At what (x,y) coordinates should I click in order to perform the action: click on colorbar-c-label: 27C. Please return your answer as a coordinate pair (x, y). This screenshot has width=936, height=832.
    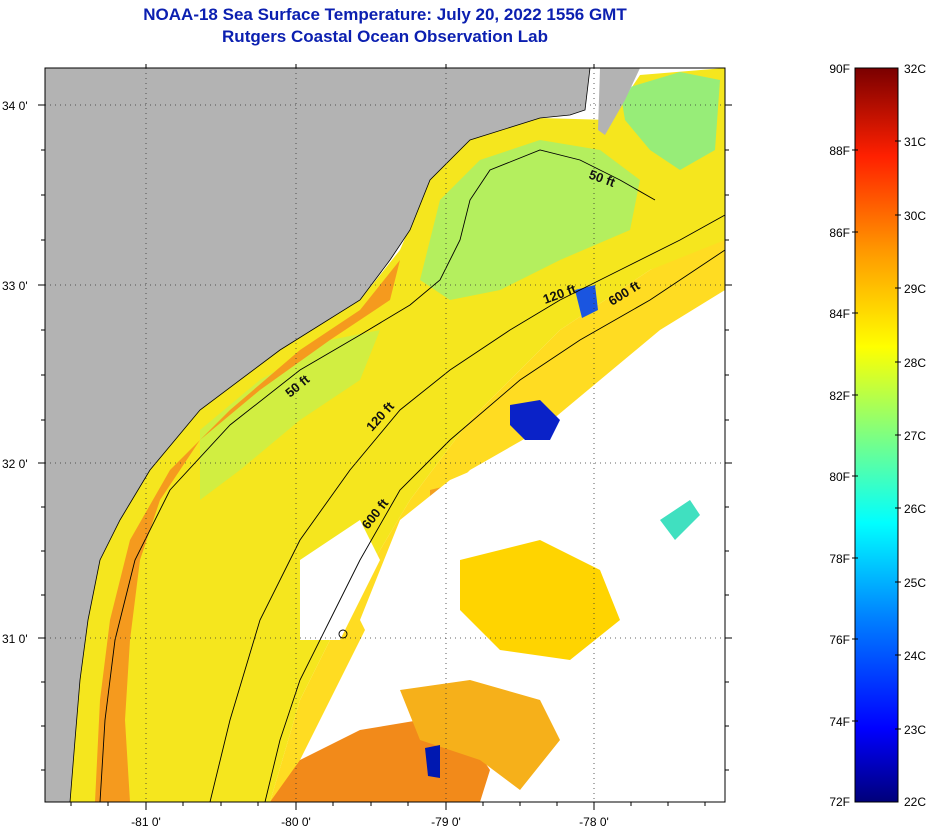
    Looking at the image, I should click on (915, 436).